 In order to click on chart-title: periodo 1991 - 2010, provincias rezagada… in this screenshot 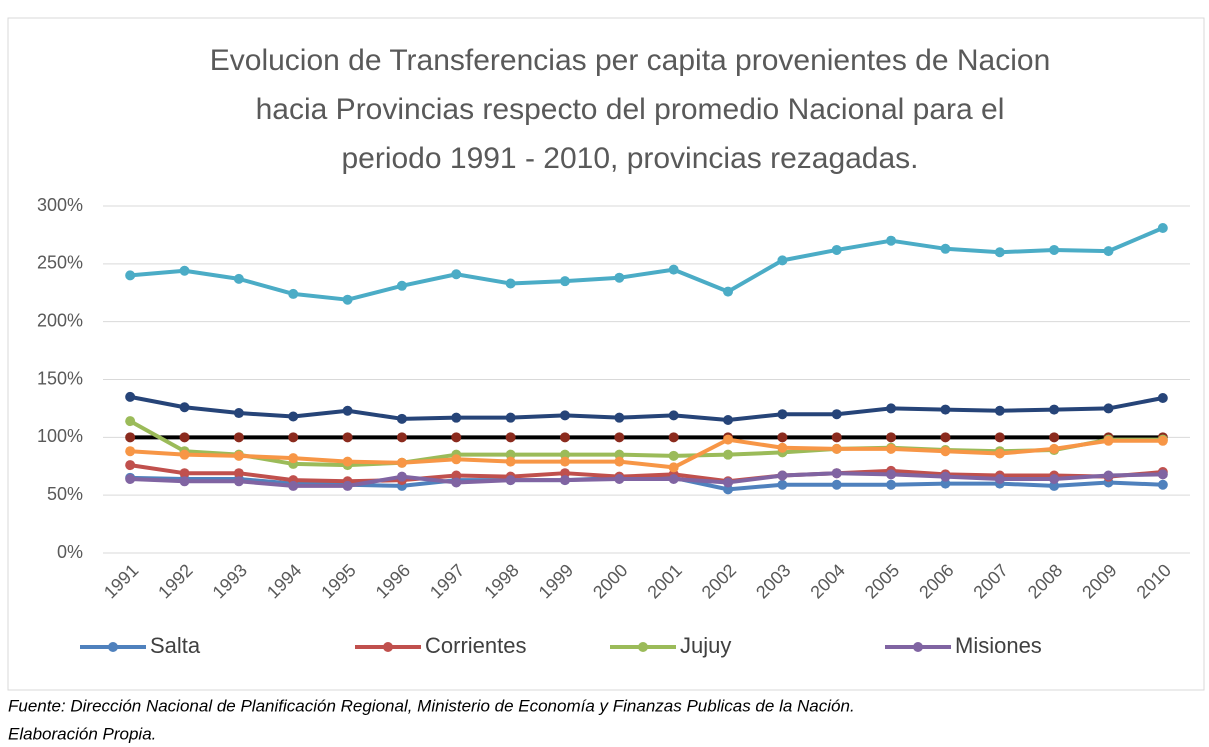, I will do `click(629, 158)`.